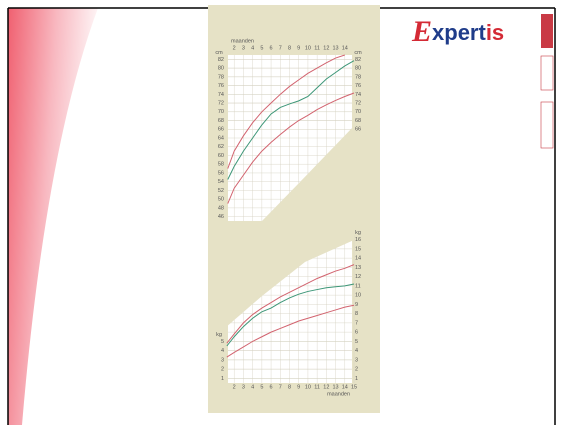 The image size is (563, 425). Describe the element at coordinates (221, 200) in the screenshot. I see `y-tick-label: 50` at that location.